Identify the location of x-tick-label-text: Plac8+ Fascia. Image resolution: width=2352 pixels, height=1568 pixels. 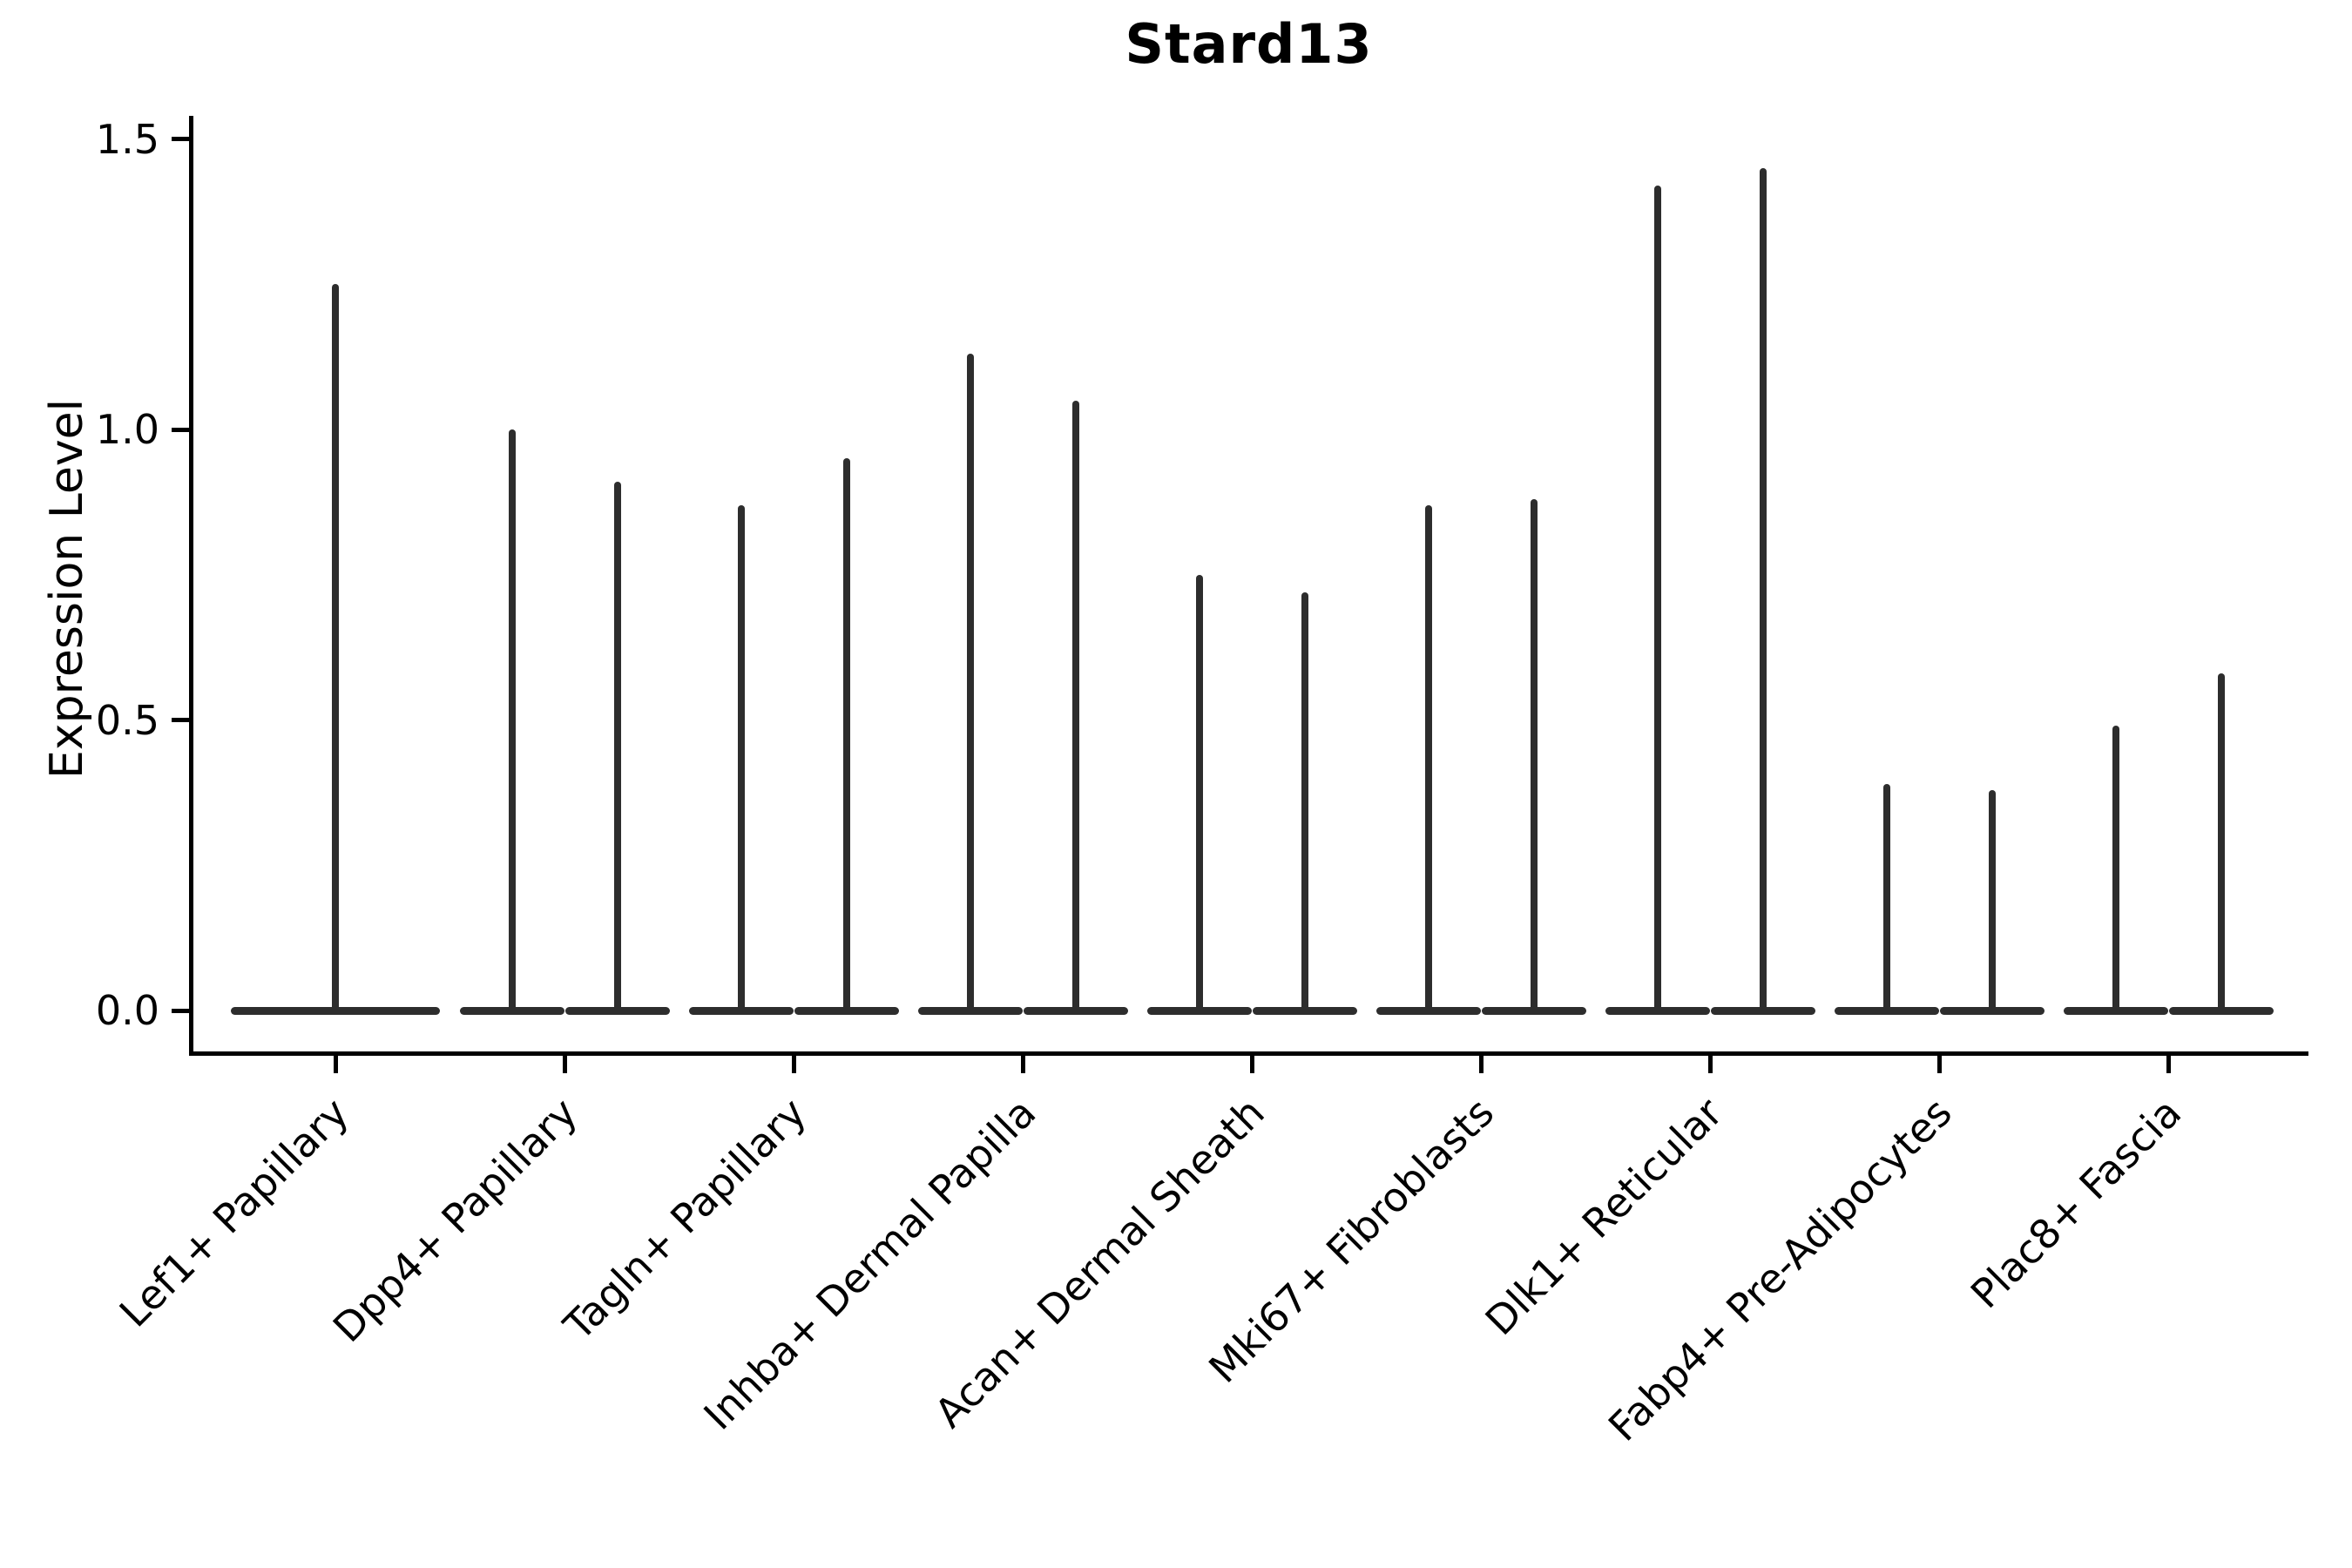
(2076, 1203).